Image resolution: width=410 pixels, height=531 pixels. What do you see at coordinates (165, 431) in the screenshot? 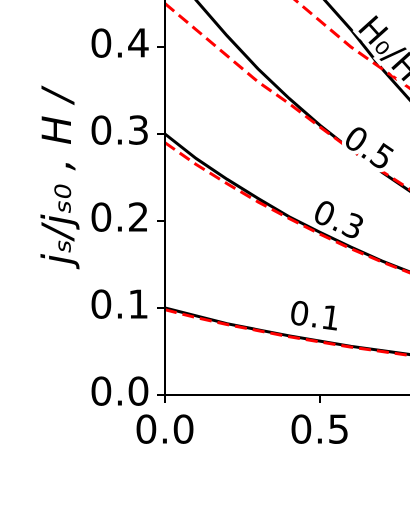
I see `x-tick-label: 0.0` at bounding box center [165, 431].